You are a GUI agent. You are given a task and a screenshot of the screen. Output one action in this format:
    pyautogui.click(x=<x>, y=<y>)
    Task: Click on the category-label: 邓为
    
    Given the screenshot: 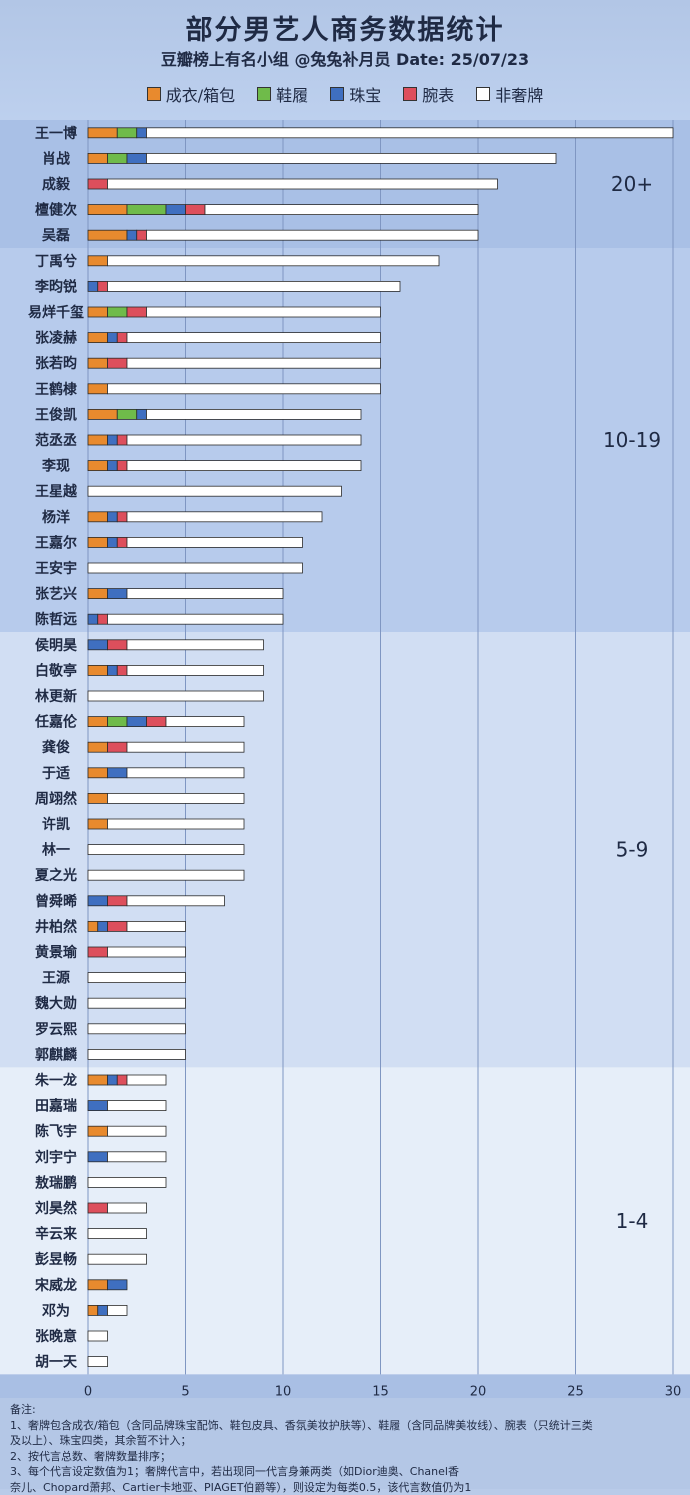 What is the action you would take?
    pyautogui.click(x=55, y=1310)
    